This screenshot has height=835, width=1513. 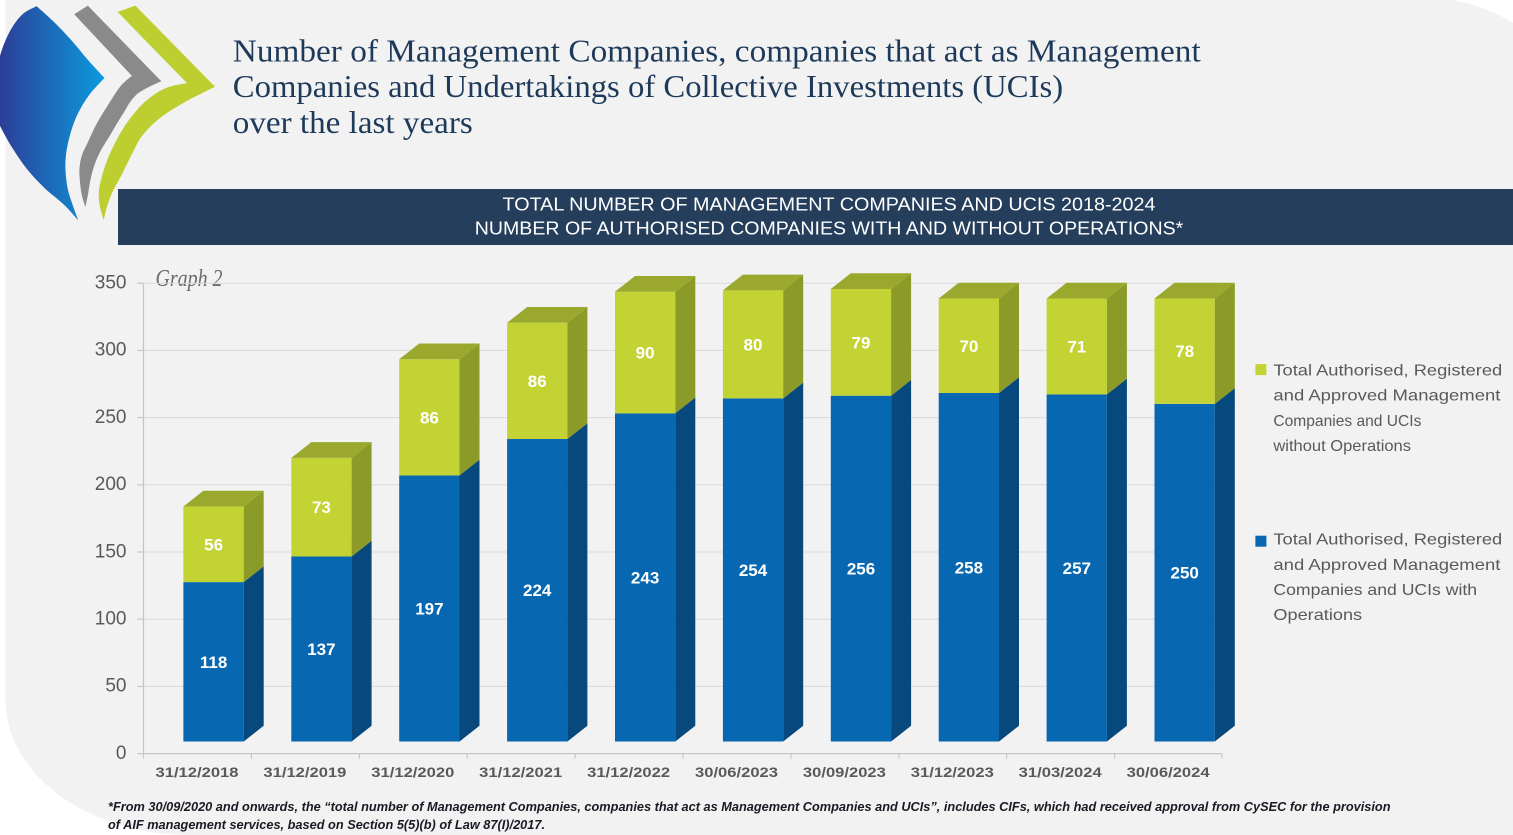 I want to click on svg-text: 197, so click(x=429, y=609).